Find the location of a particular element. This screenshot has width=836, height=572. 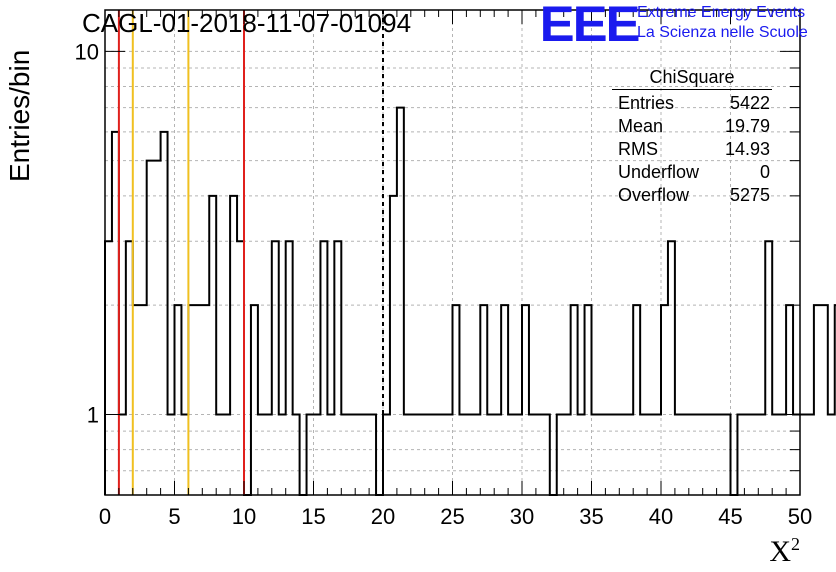

stats-value: 5422 is located at coordinates (749, 103).